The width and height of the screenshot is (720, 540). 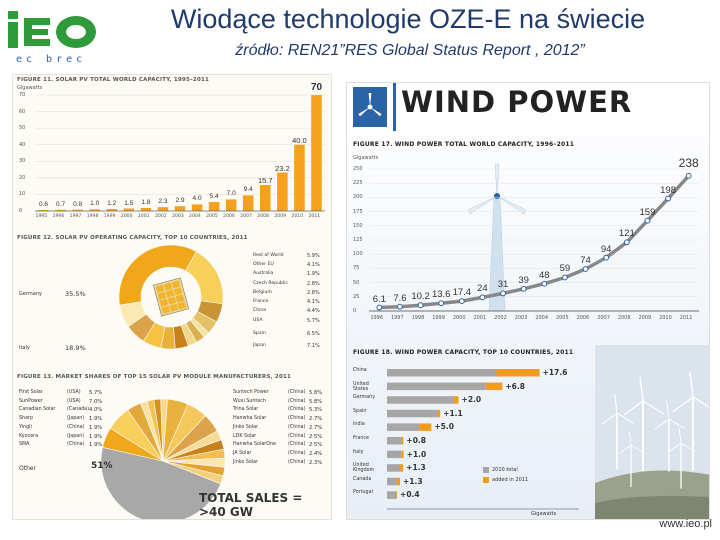 What do you see at coordinates (462, 293) in the screenshot?
I see `fig17-value-label: 17.4` at bounding box center [462, 293].